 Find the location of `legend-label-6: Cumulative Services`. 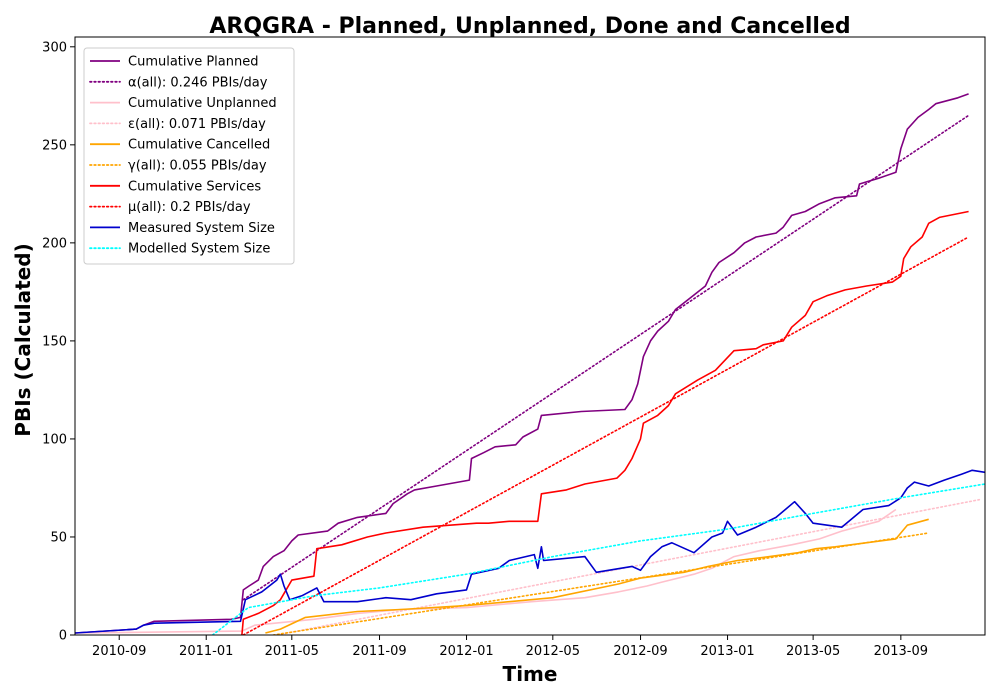

legend-label-6: Cumulative Services is located at coordinates (194, 186).